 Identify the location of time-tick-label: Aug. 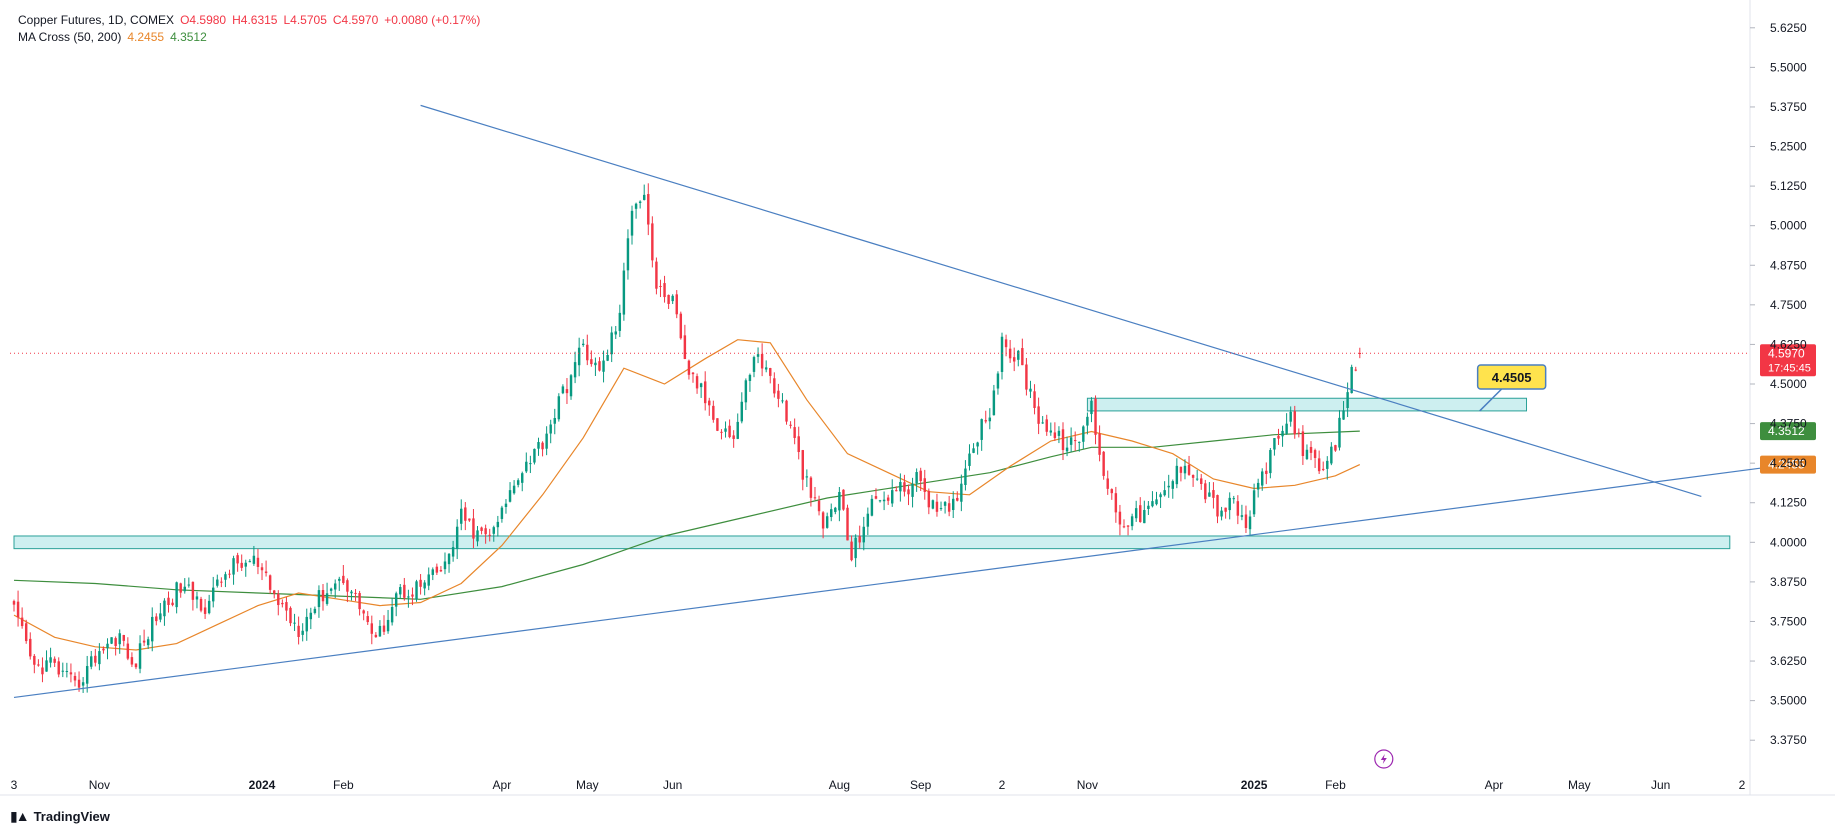
(839, 785).